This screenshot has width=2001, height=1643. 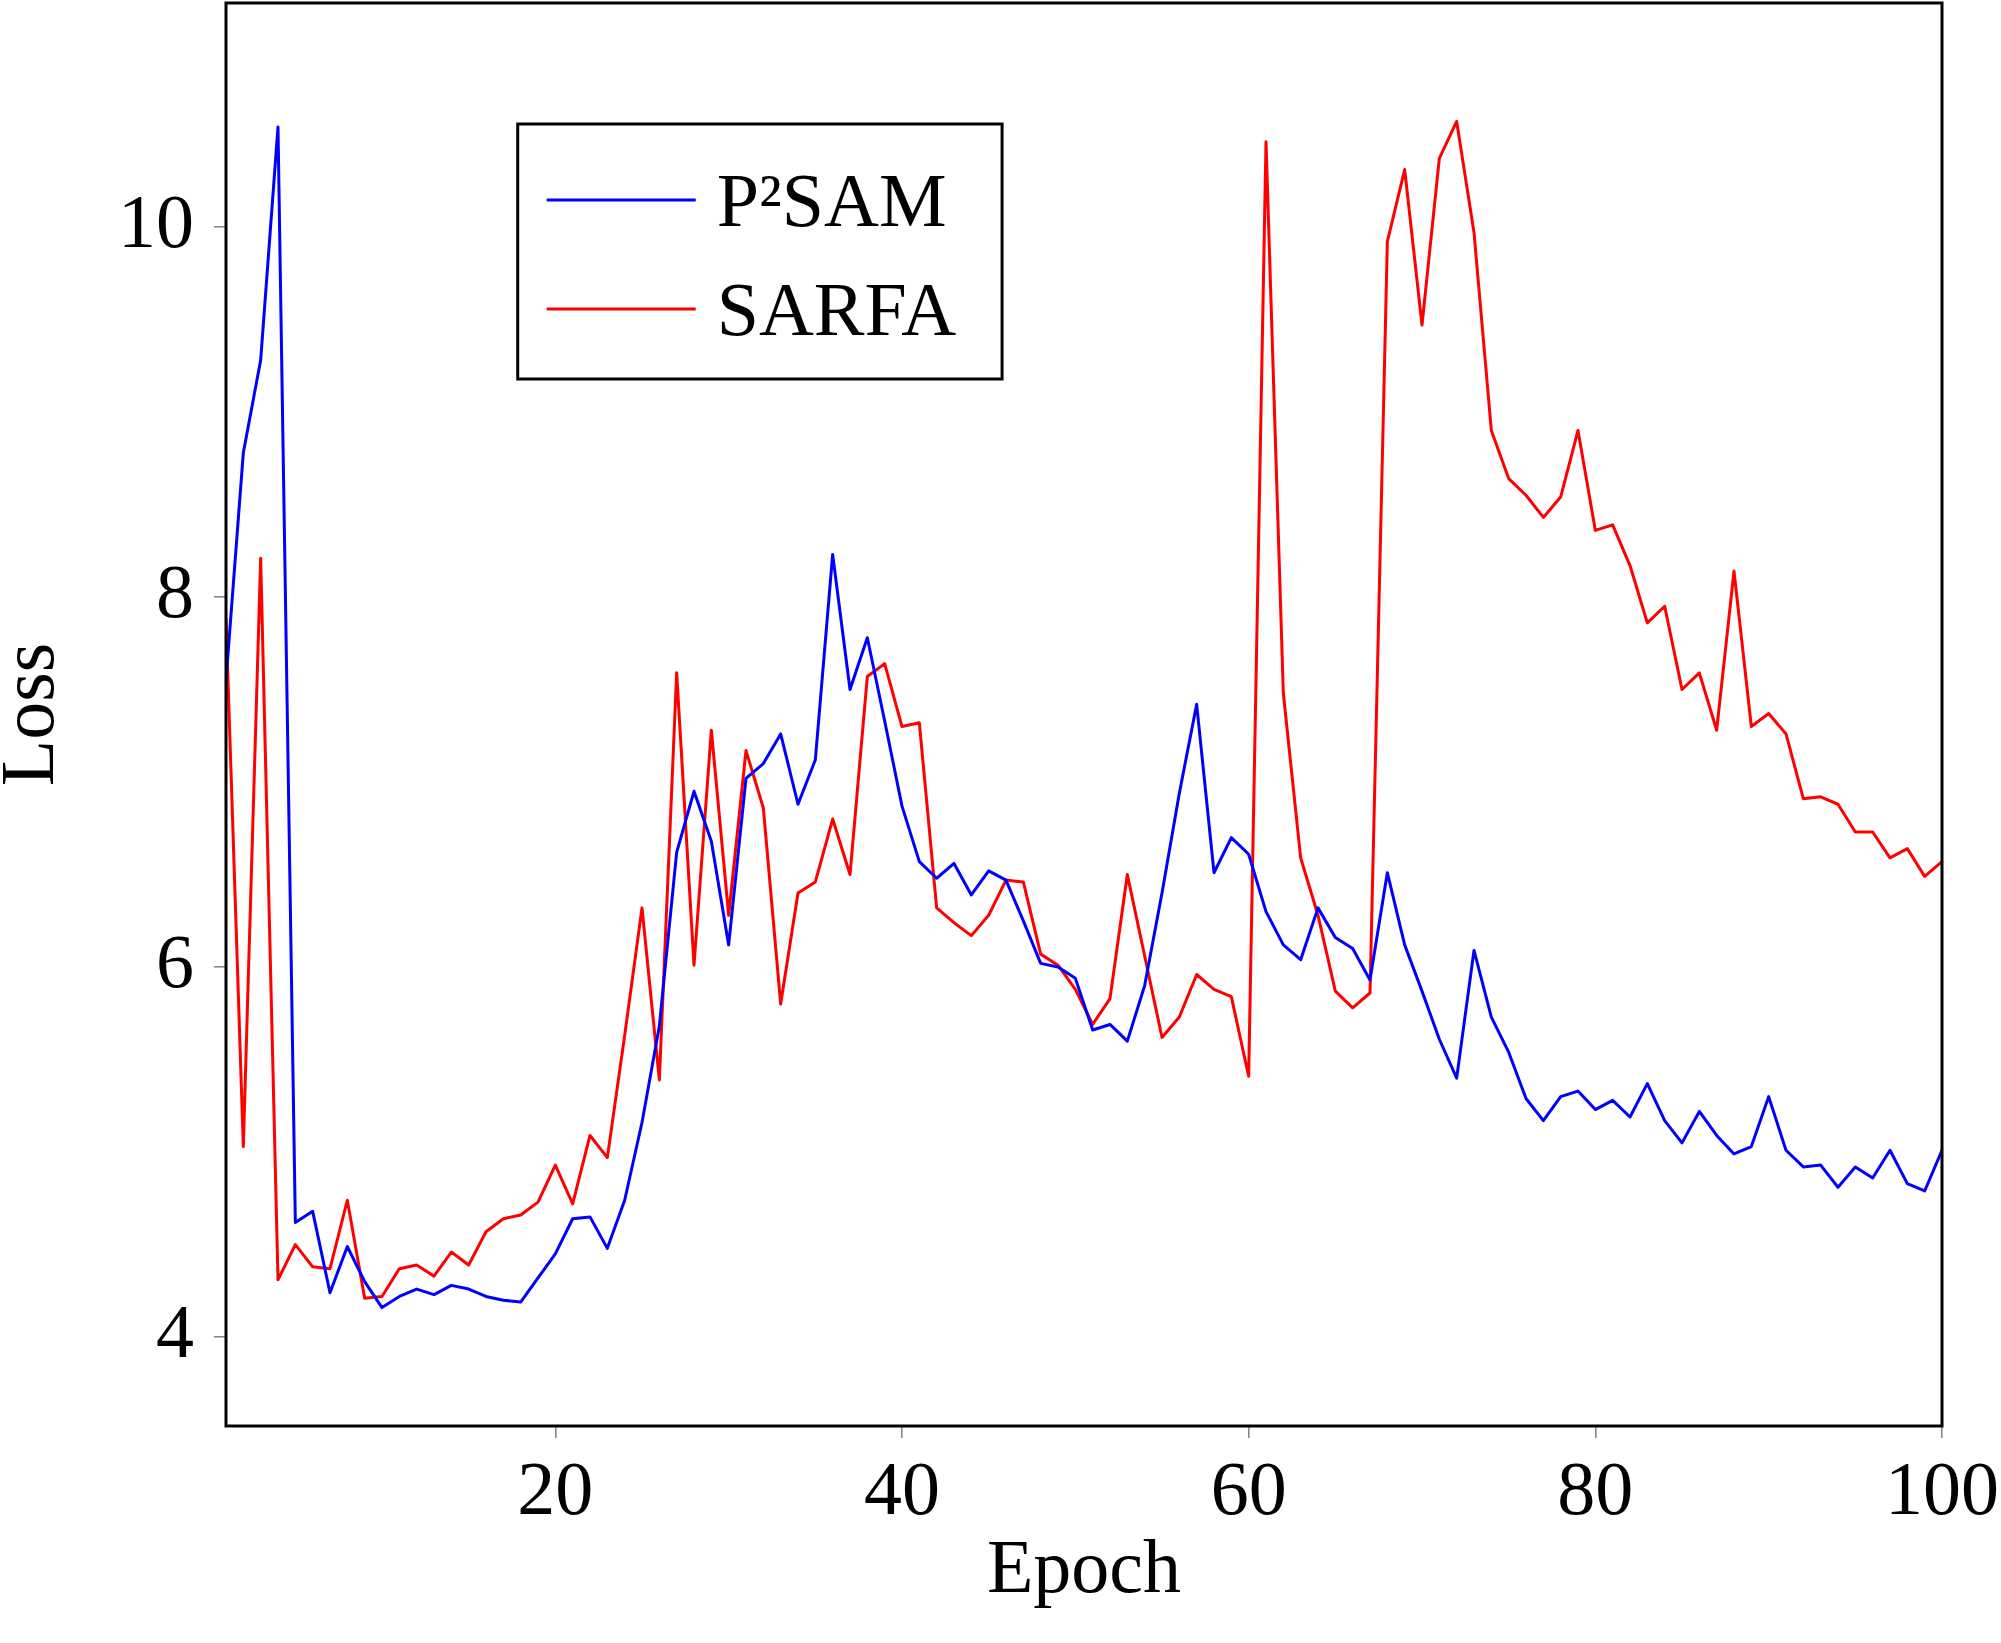 What do you see at coordinates (836, 308) in the screenshot?
I see `legend-label: SARFA` at bounding box center [836, 308].